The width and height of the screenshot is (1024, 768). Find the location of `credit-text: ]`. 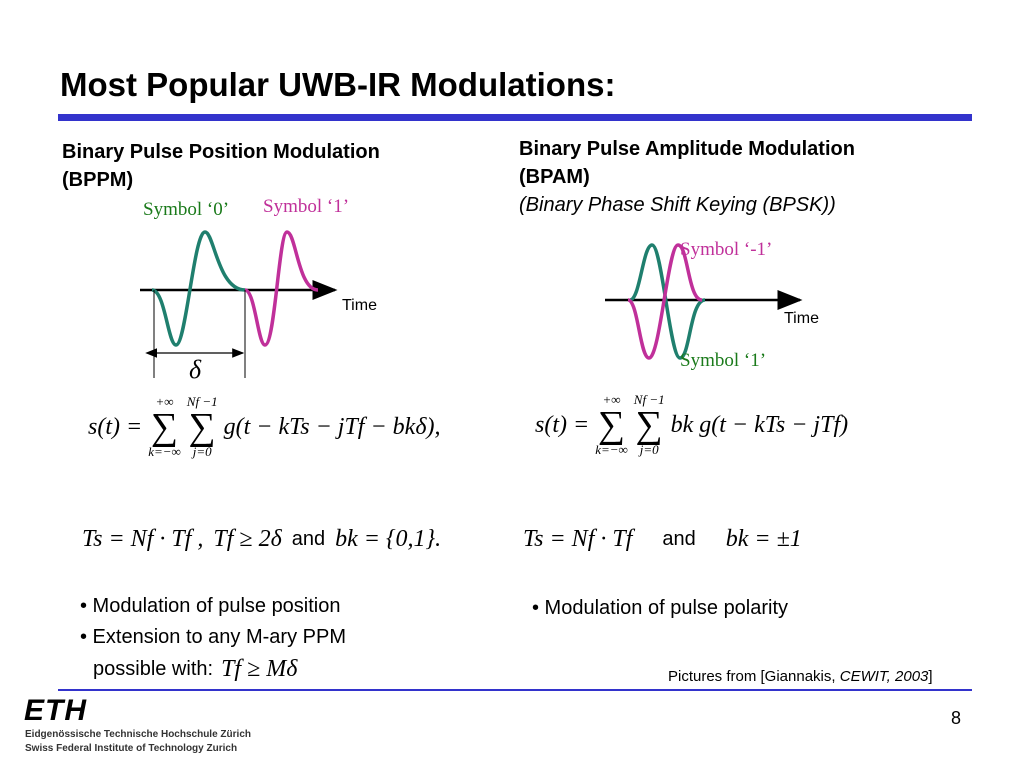

credit-text: ] is located at coordinates (930, 676).